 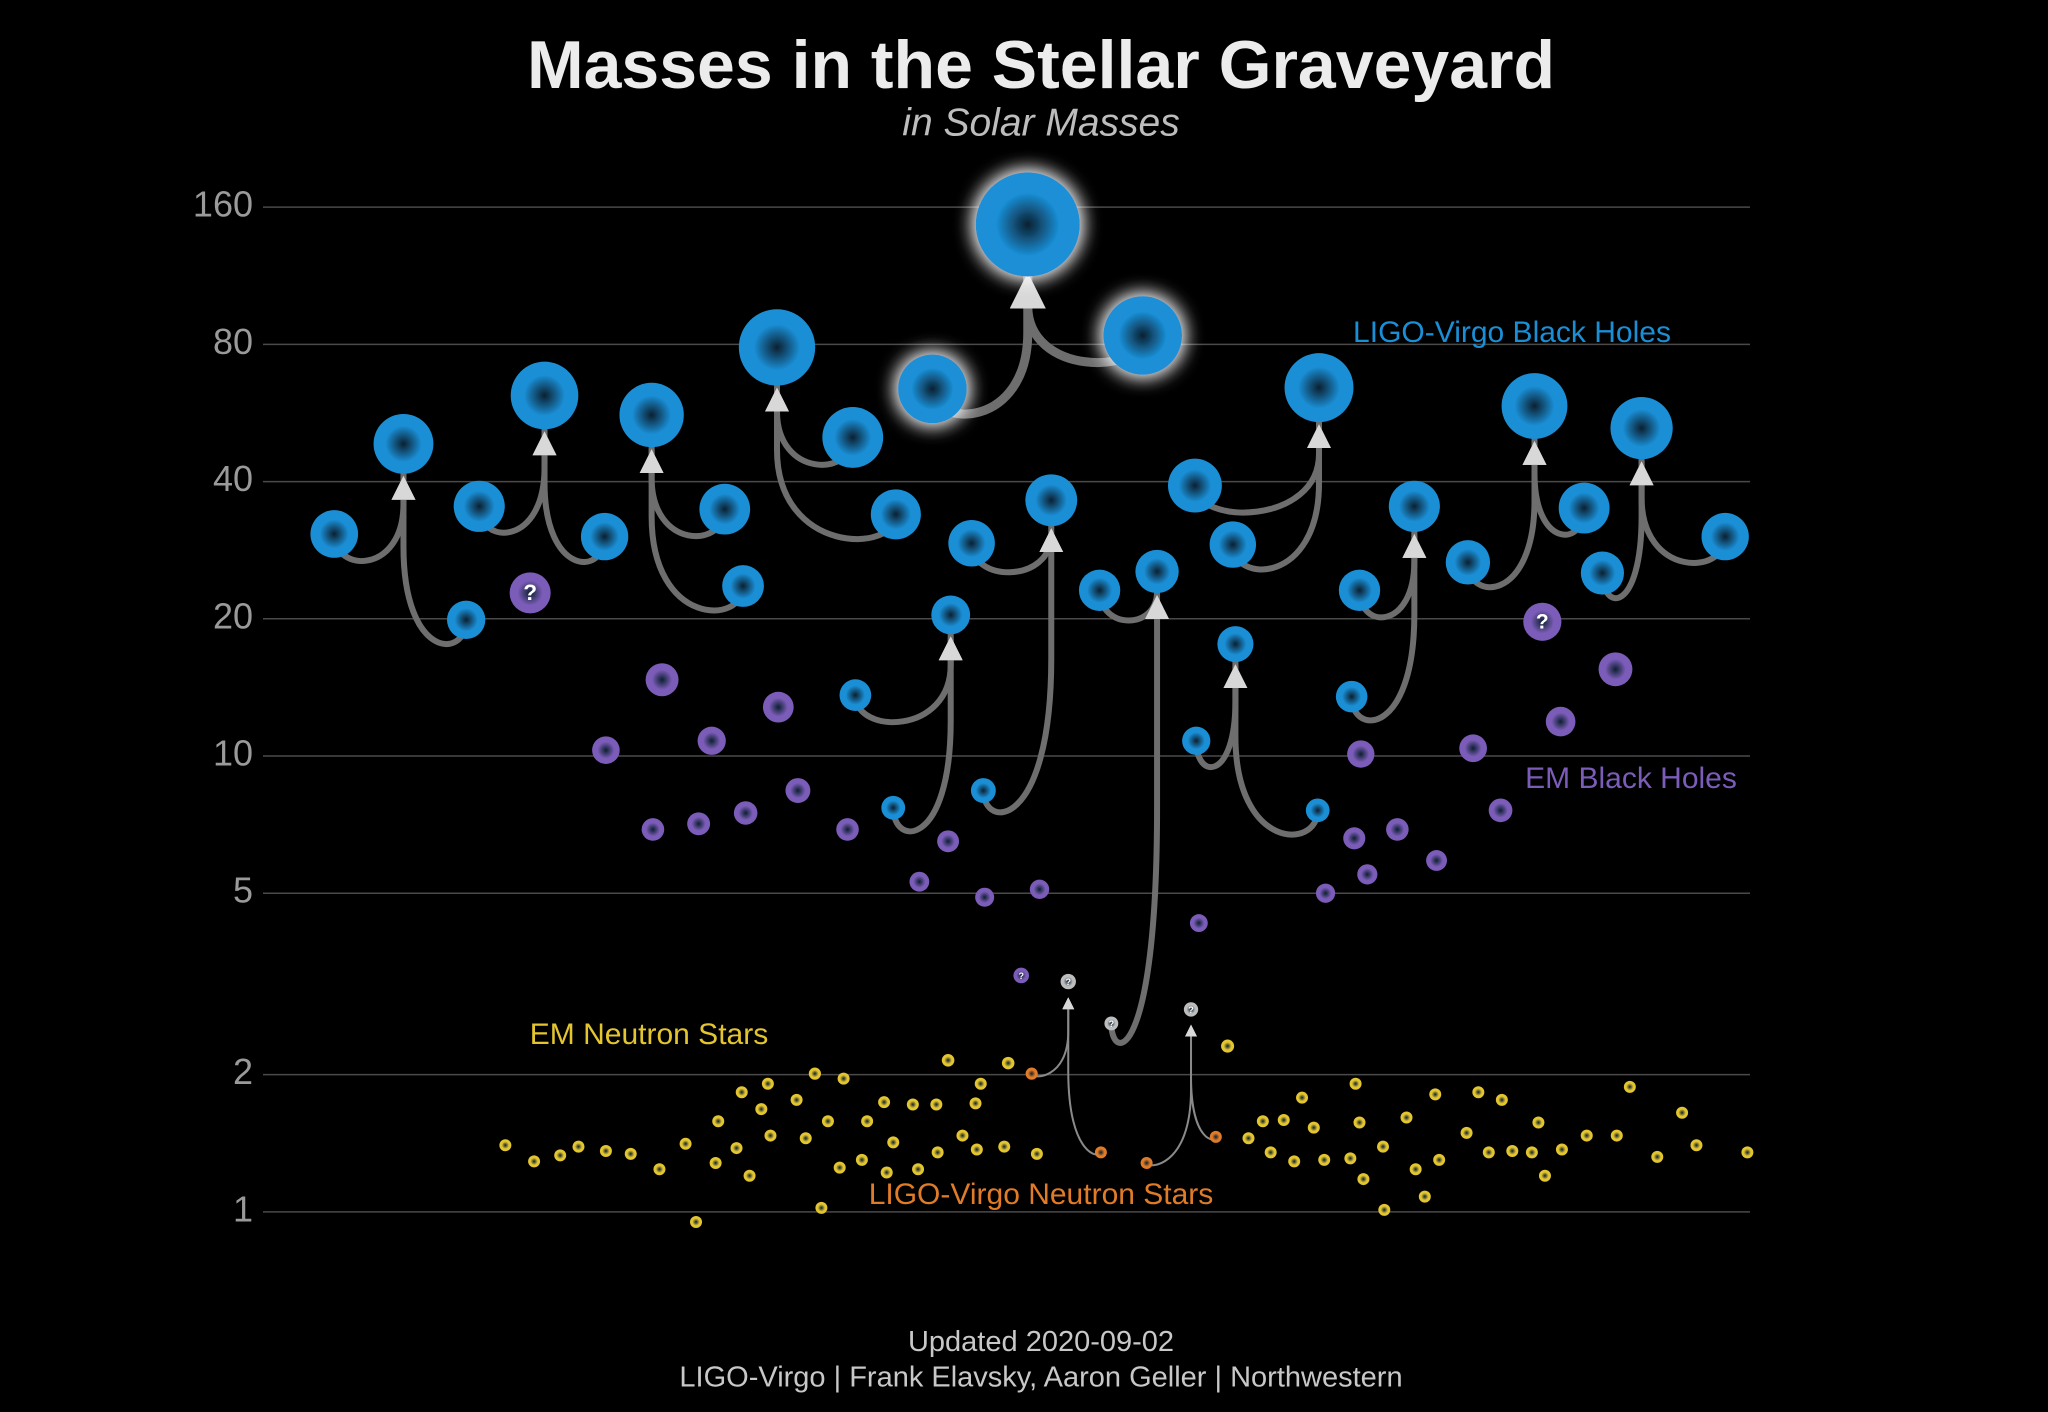 What do you see at coordinates (243, 890) in the screenshot?
I see `y-tick-label: 5` at bounding box center [243, 890].